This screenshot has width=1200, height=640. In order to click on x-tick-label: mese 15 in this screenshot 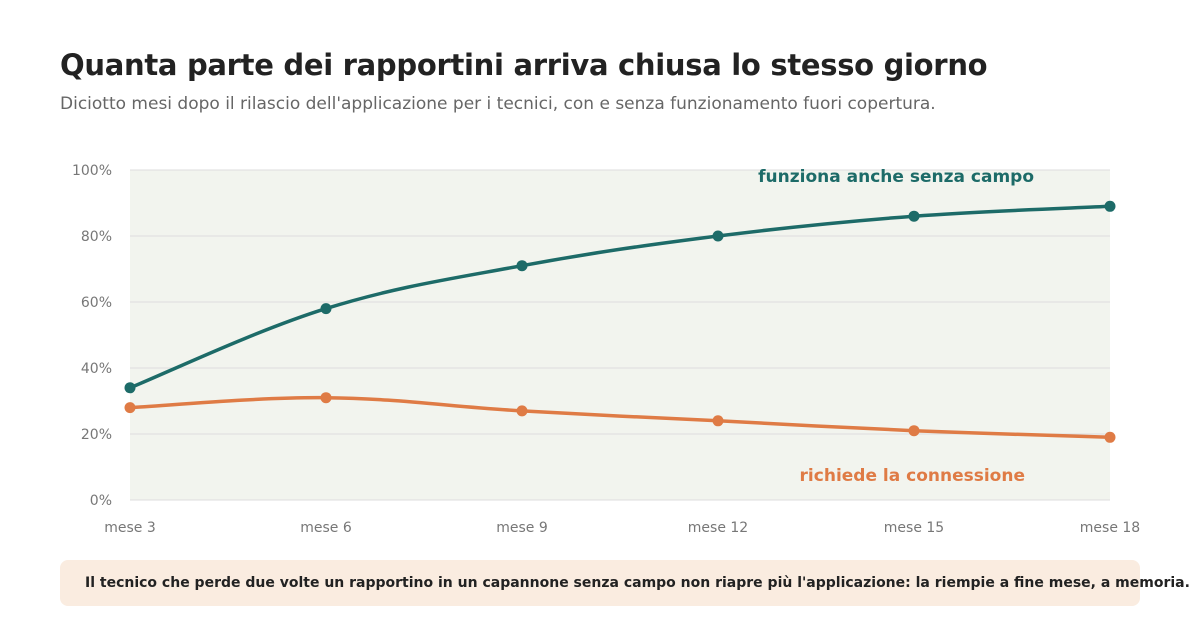, I will do `click(914, 528)`.